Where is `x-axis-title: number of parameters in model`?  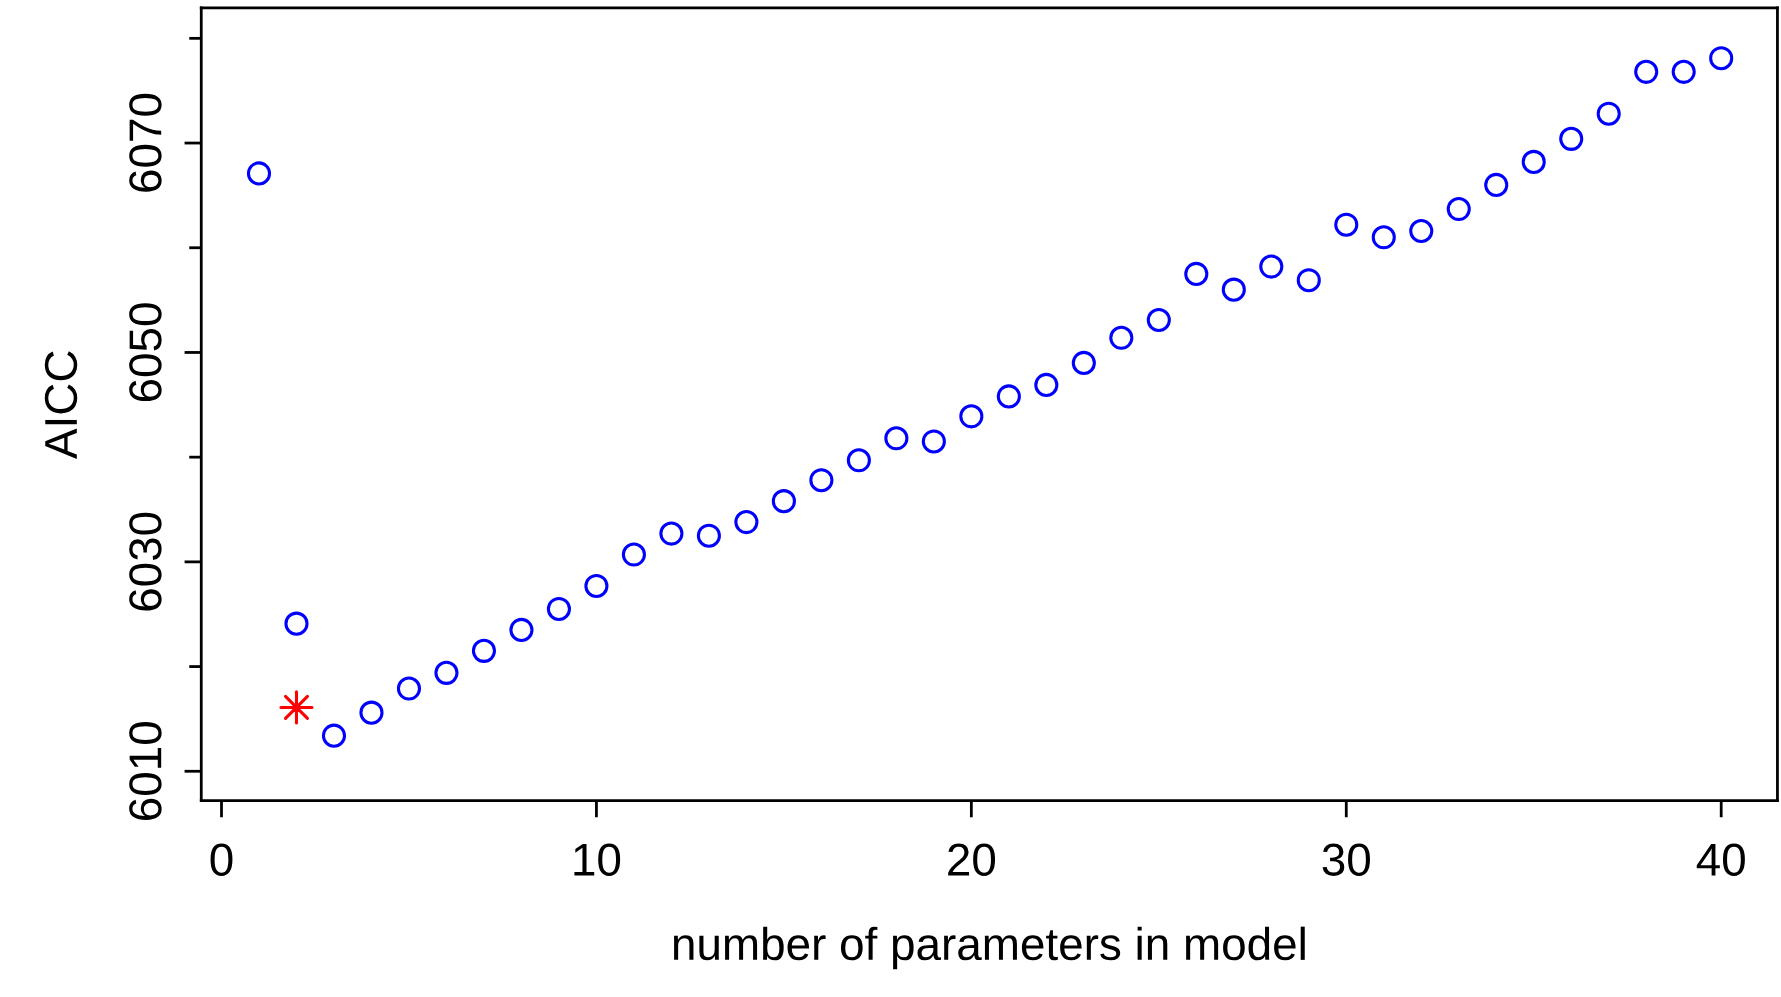
x-axis-title: number of parameters in model is located at coordinates (989, 948).